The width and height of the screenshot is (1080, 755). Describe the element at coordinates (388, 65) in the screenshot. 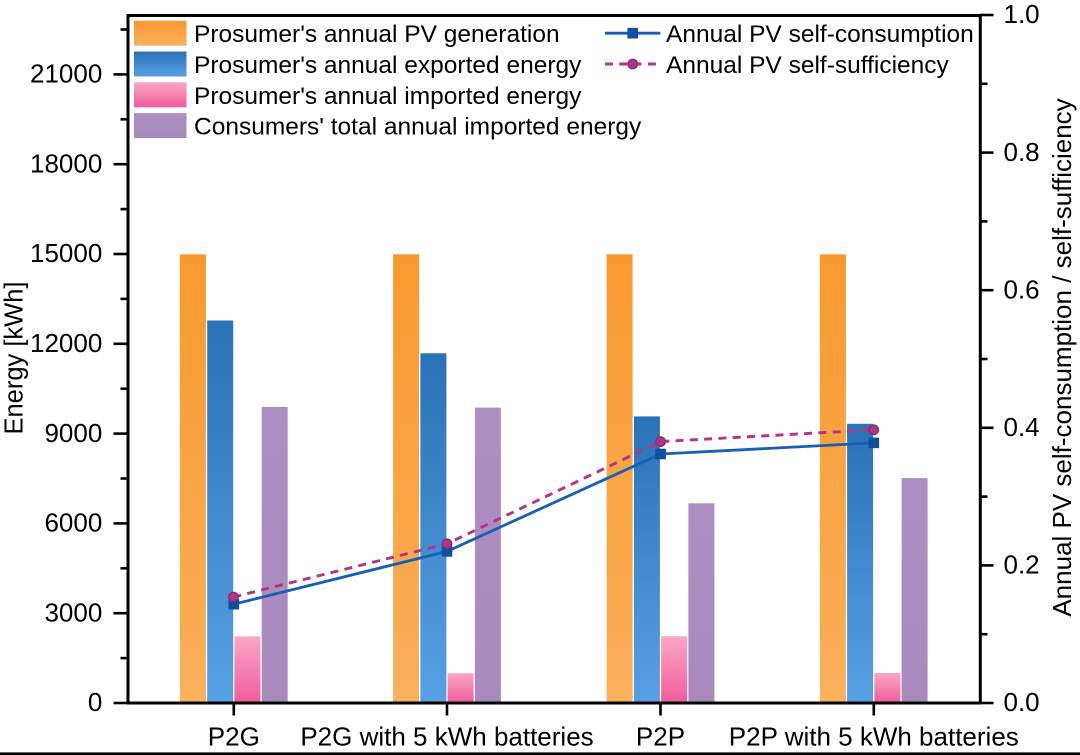

I see `svg-text:Prosumer's annual exported ene: Prosumer's annual exported energy` at that location.